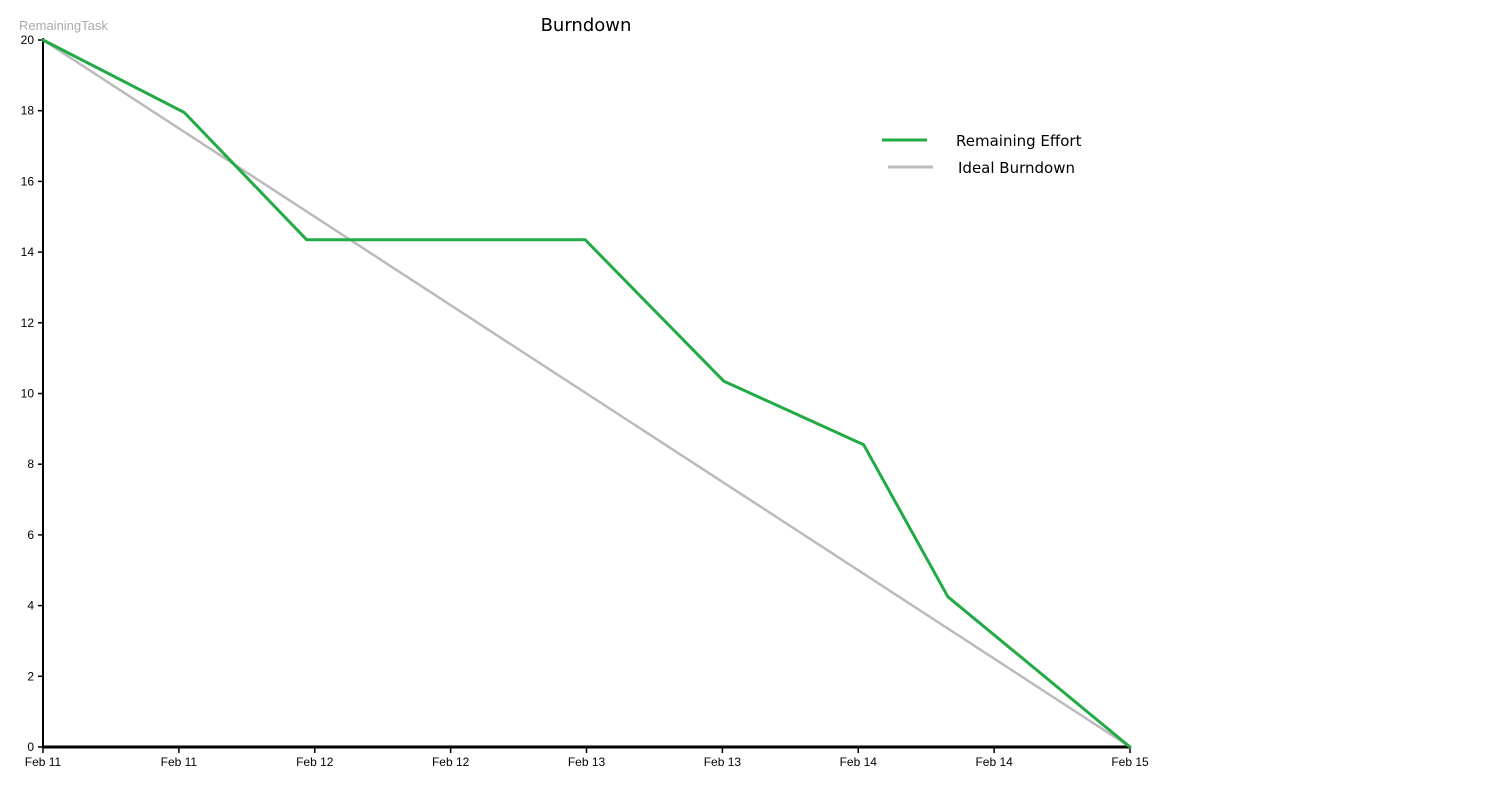 This screenshot has height=786, width=1501. I want to click on y-tick-label: 4, so click(30, 606).